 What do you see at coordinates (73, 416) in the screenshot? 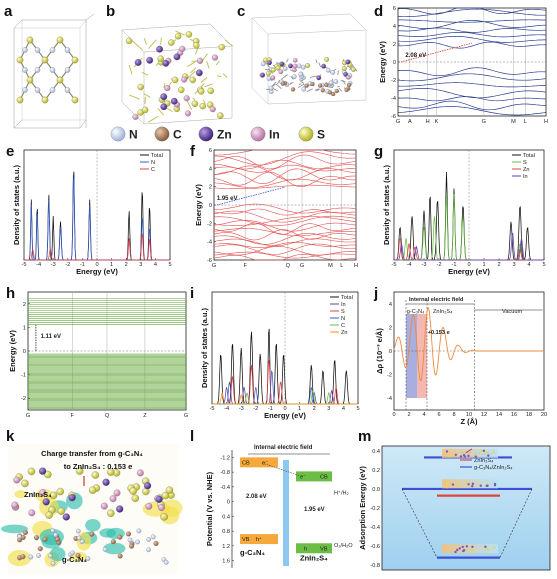
I see `k-point-label: F` at bounding box center [73, 416].